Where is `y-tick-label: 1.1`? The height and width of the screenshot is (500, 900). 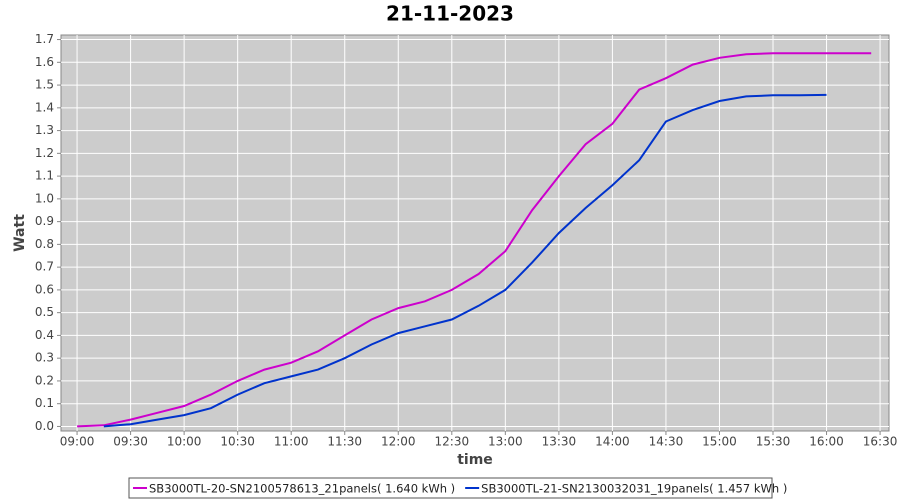
y-tick-label: 1.1 is located at coordinates (44, 176).